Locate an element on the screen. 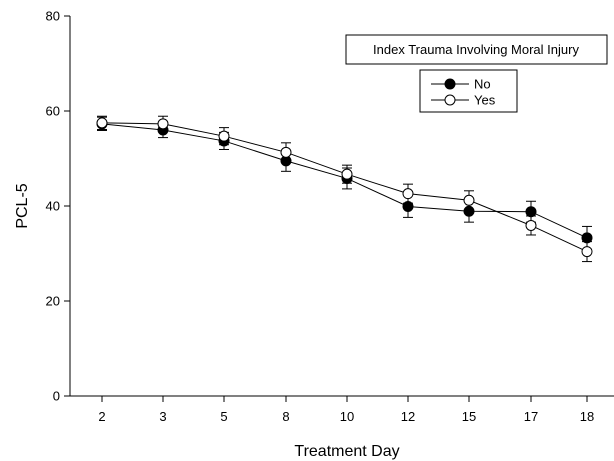  x-tick-label: 8 is located at coordinates (285, 416).